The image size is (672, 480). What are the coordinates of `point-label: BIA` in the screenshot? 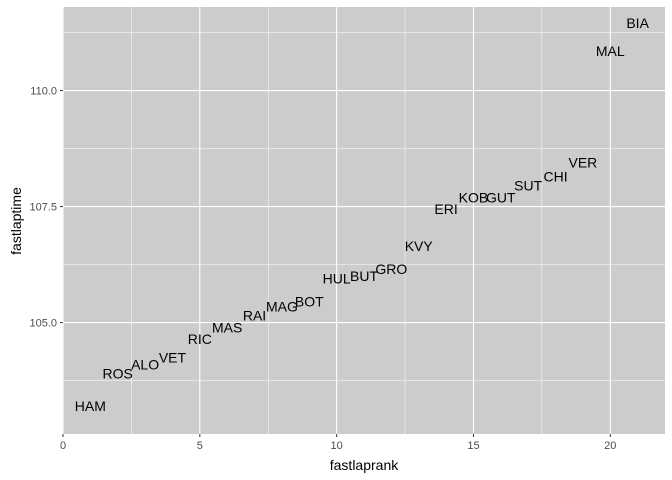 It's located at (637, 23).